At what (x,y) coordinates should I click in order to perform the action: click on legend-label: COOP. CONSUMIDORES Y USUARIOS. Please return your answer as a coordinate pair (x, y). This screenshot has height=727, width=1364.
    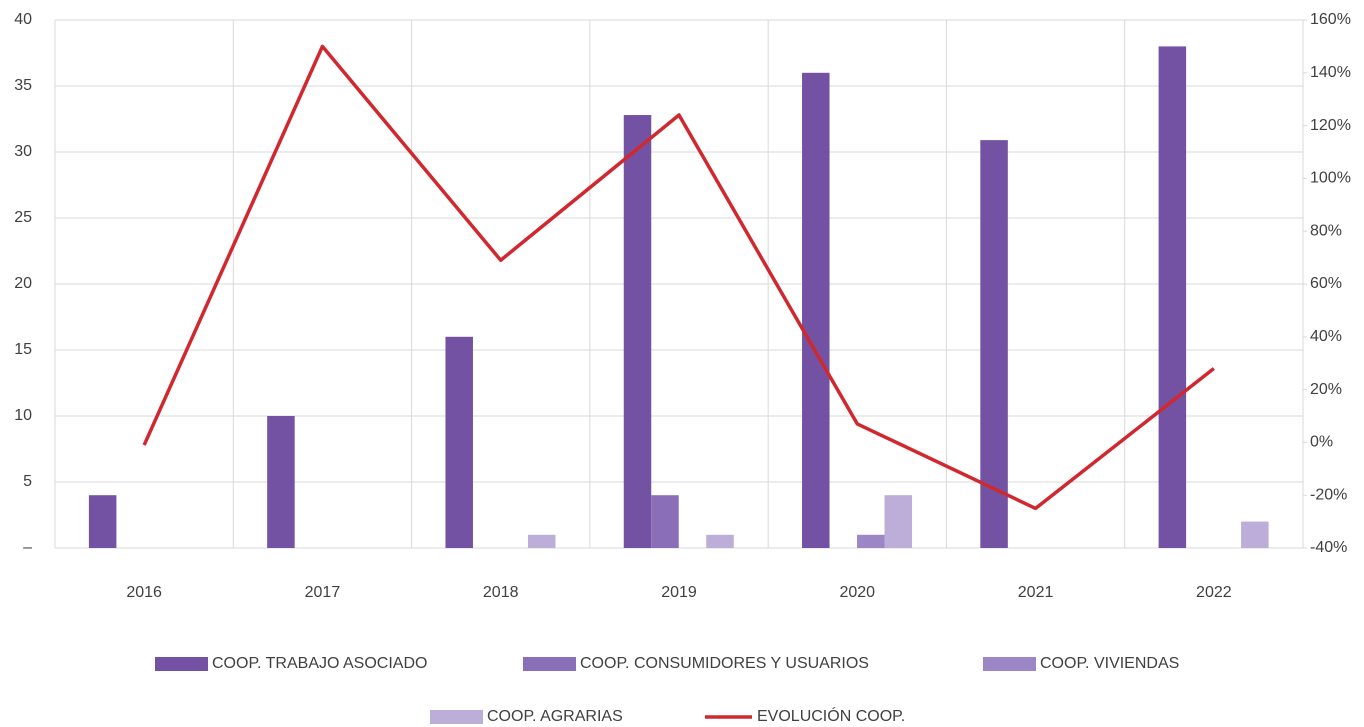
    Looking at the image, I should click on (724, 663).